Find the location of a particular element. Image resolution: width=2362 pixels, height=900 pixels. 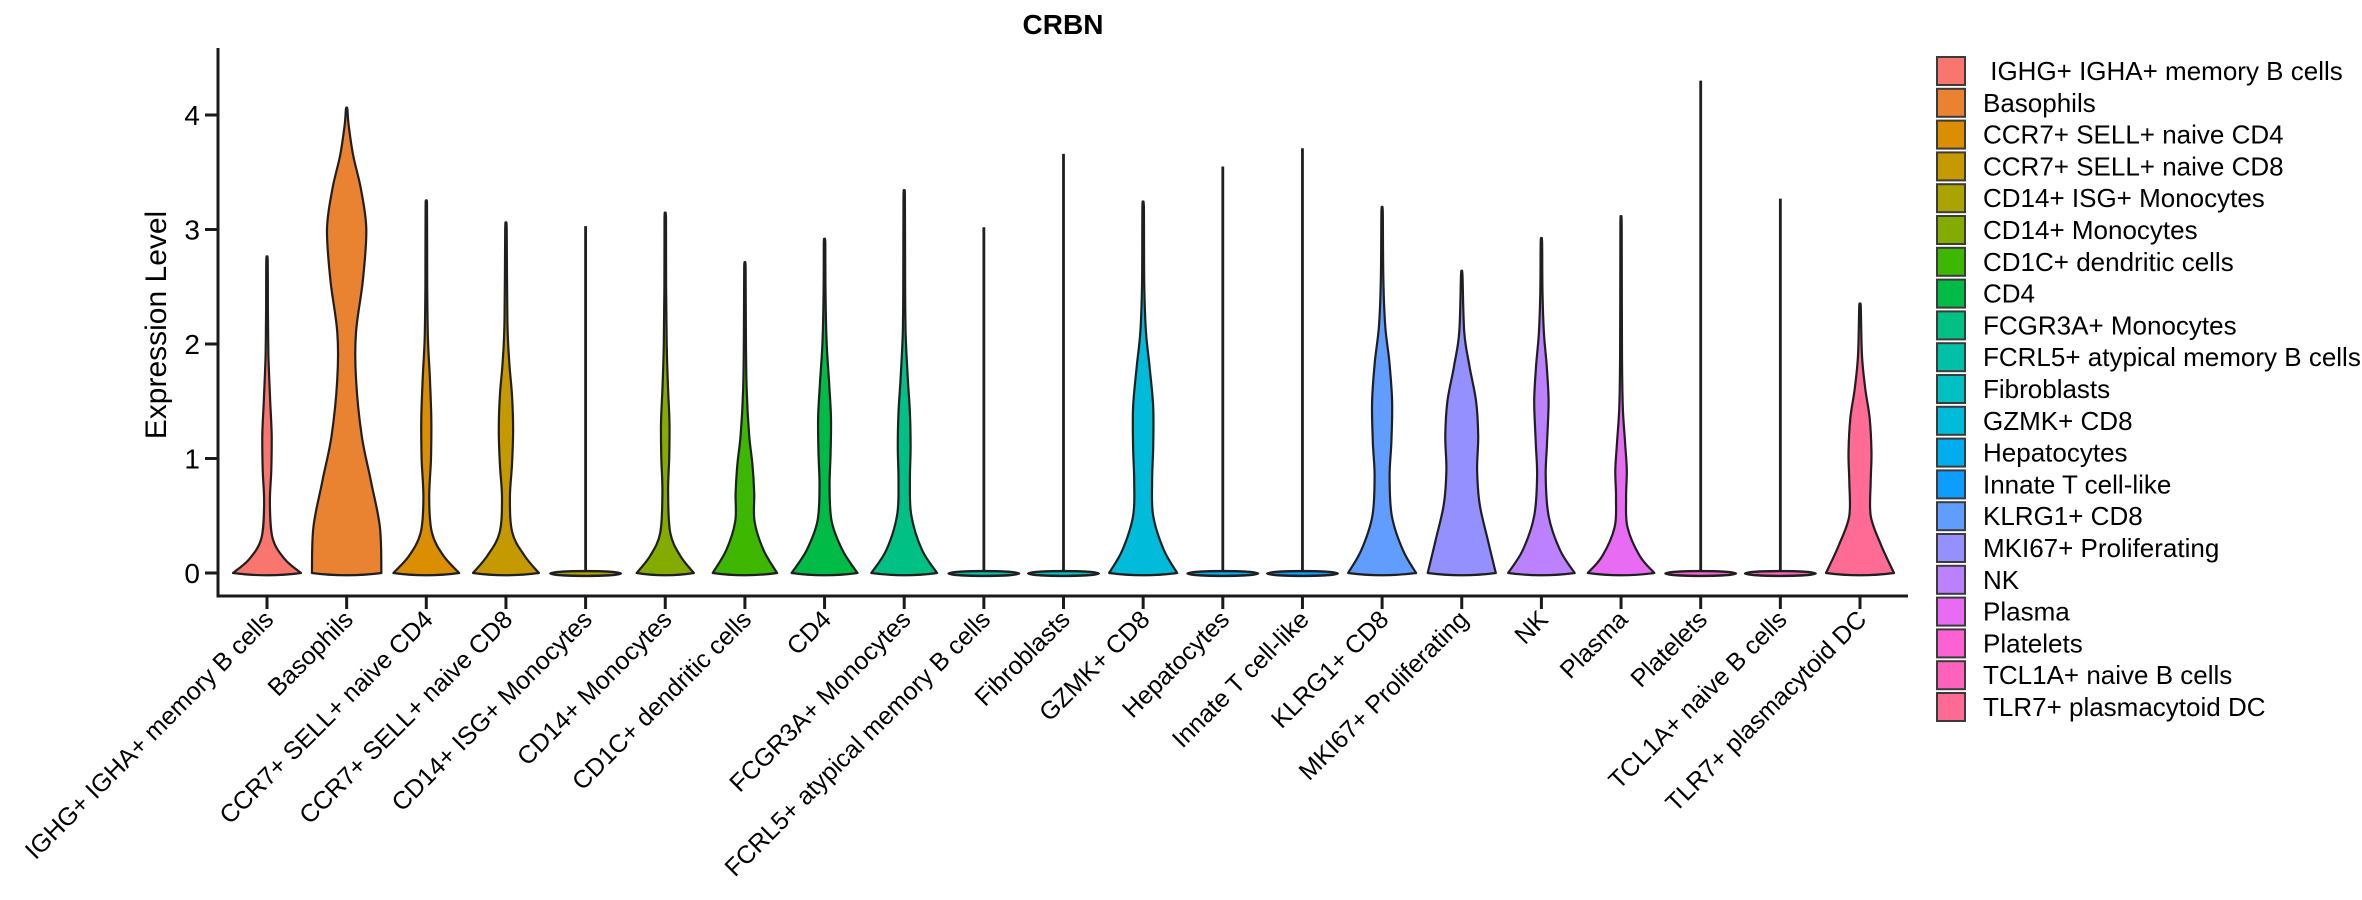

violin-flat-base-innate-t-cell-like is located at coordinates (1302, 573).